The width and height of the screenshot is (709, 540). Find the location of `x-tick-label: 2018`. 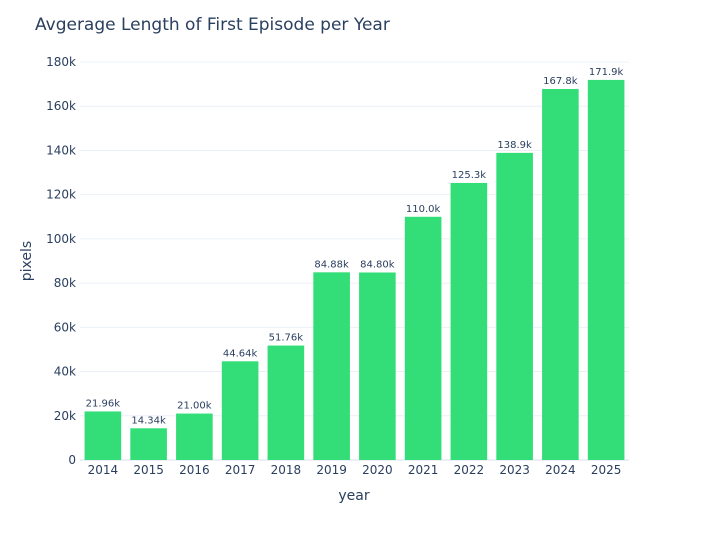

x-tick-label: 2018 is located at coordinates (286, 470).